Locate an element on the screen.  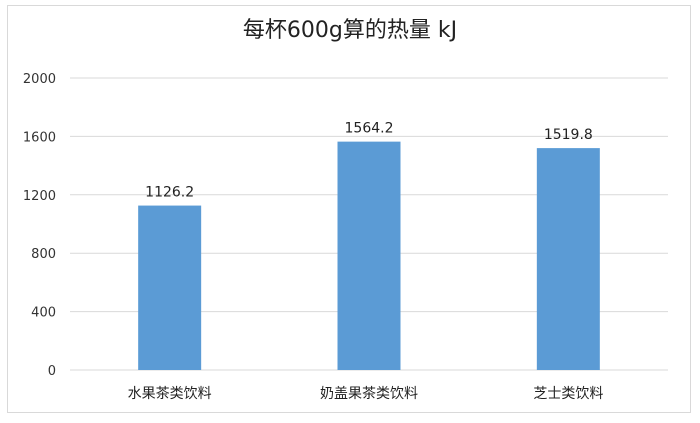
data-label: 1519.8 is located at coordinates (568, 135).